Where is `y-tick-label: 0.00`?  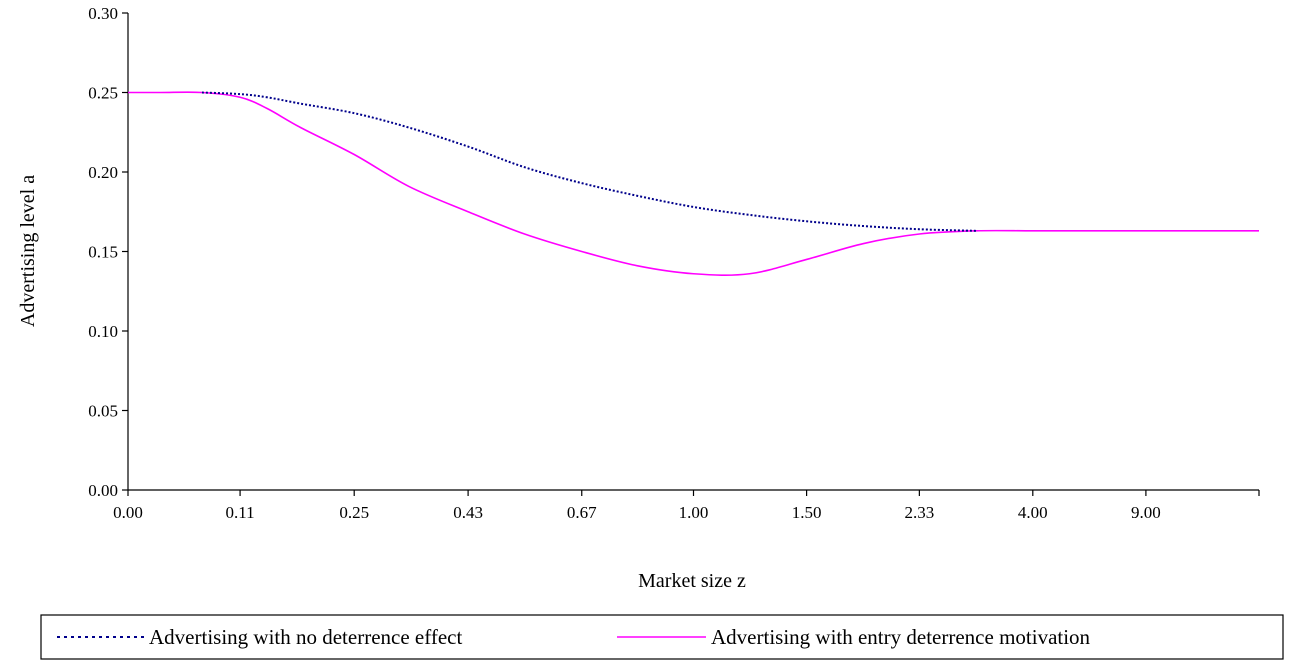
y-tick-label: 0.00 is located at coordinates (103, 490).